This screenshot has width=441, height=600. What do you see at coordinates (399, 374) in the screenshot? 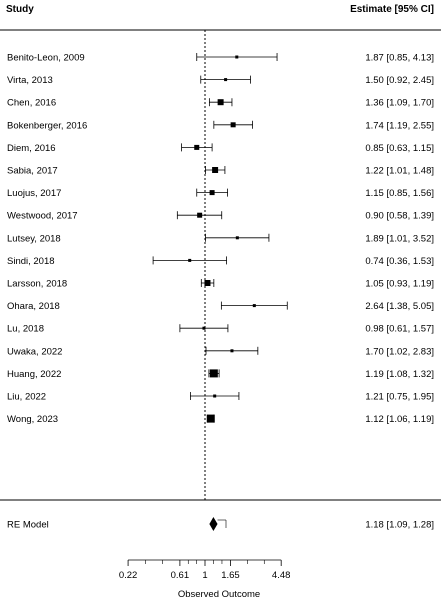
I see `estimate-label: 1.19 [1.08, 1.32]` at bounding box center [399, 374].